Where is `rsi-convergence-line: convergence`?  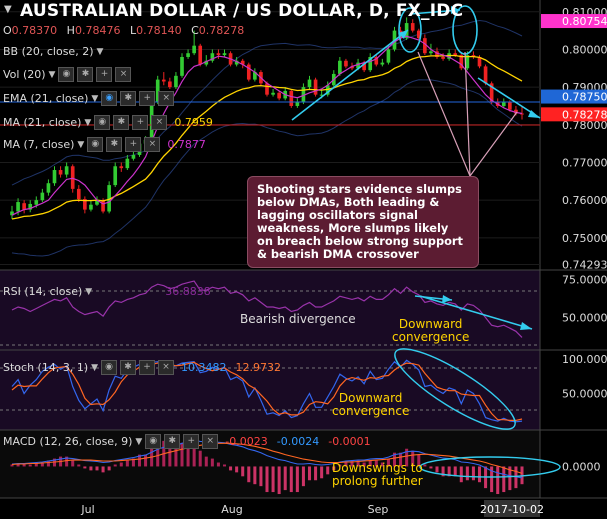 rsi-convergence-line: convergence is located at coordinates (431, 337).